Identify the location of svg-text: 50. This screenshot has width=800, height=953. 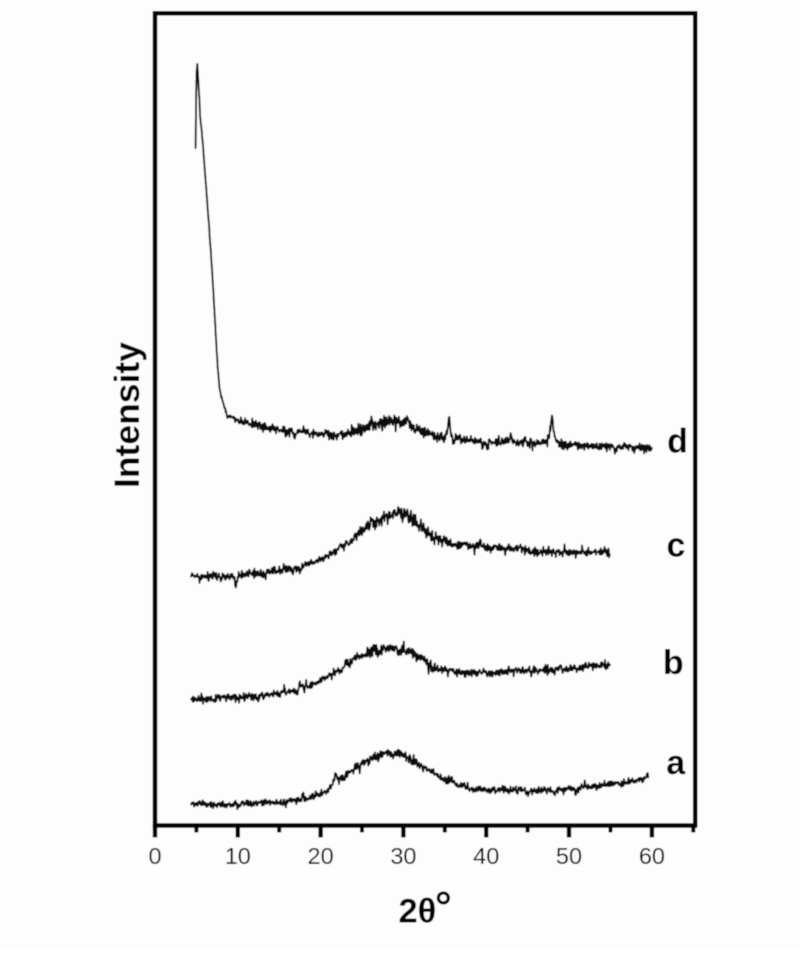
(569, 856).